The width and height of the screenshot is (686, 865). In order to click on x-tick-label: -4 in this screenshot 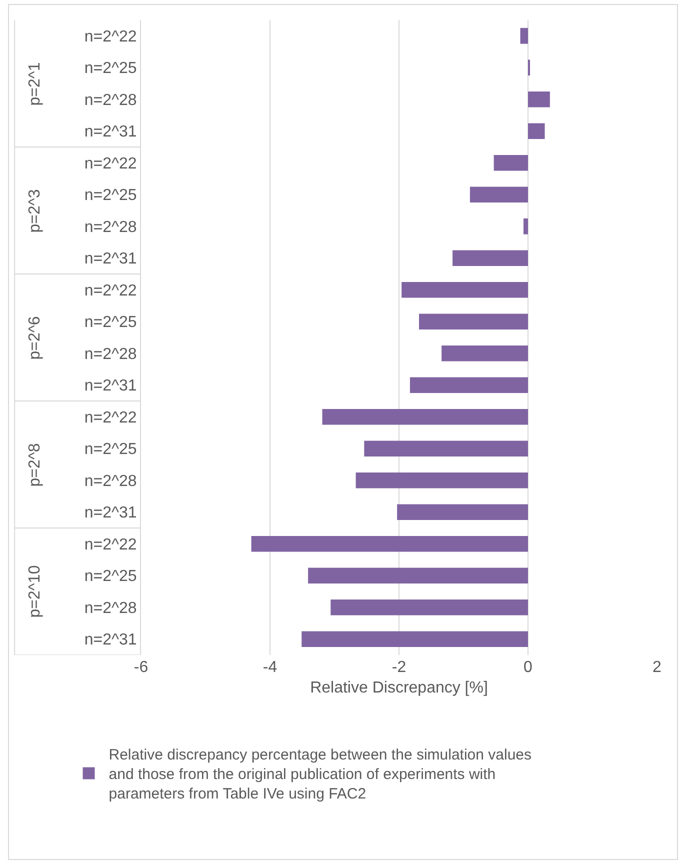, I will do `click(270, 667)`.